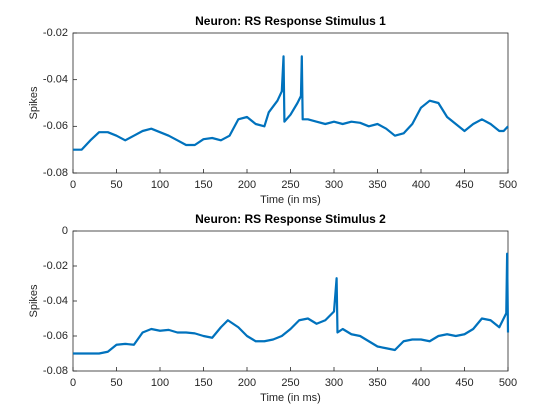 This screenshot has width=560, height=420. What do you see at coordinates (290, 21) in the screenshot?
I see `chart-title: Neuron: RS Response Stimulus 1` at bounding box center [290, 21].